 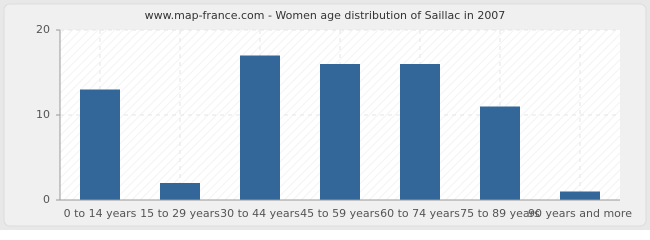 I want to click on x-tick-label: 75 to 89 years, so click(x=500, y=213).